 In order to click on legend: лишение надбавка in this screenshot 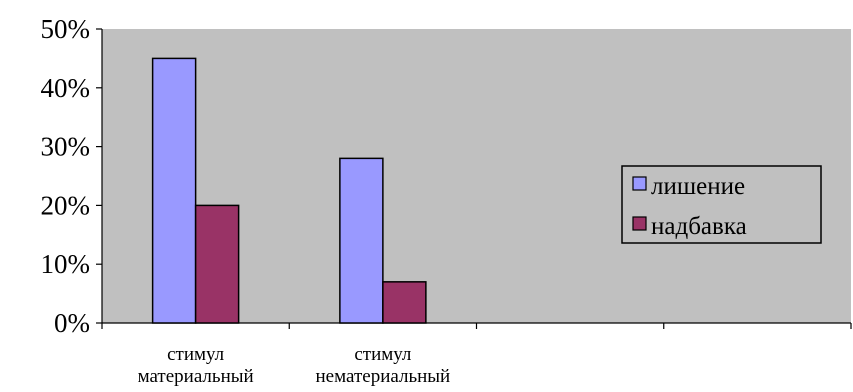, I will do `click(721, 204)`.